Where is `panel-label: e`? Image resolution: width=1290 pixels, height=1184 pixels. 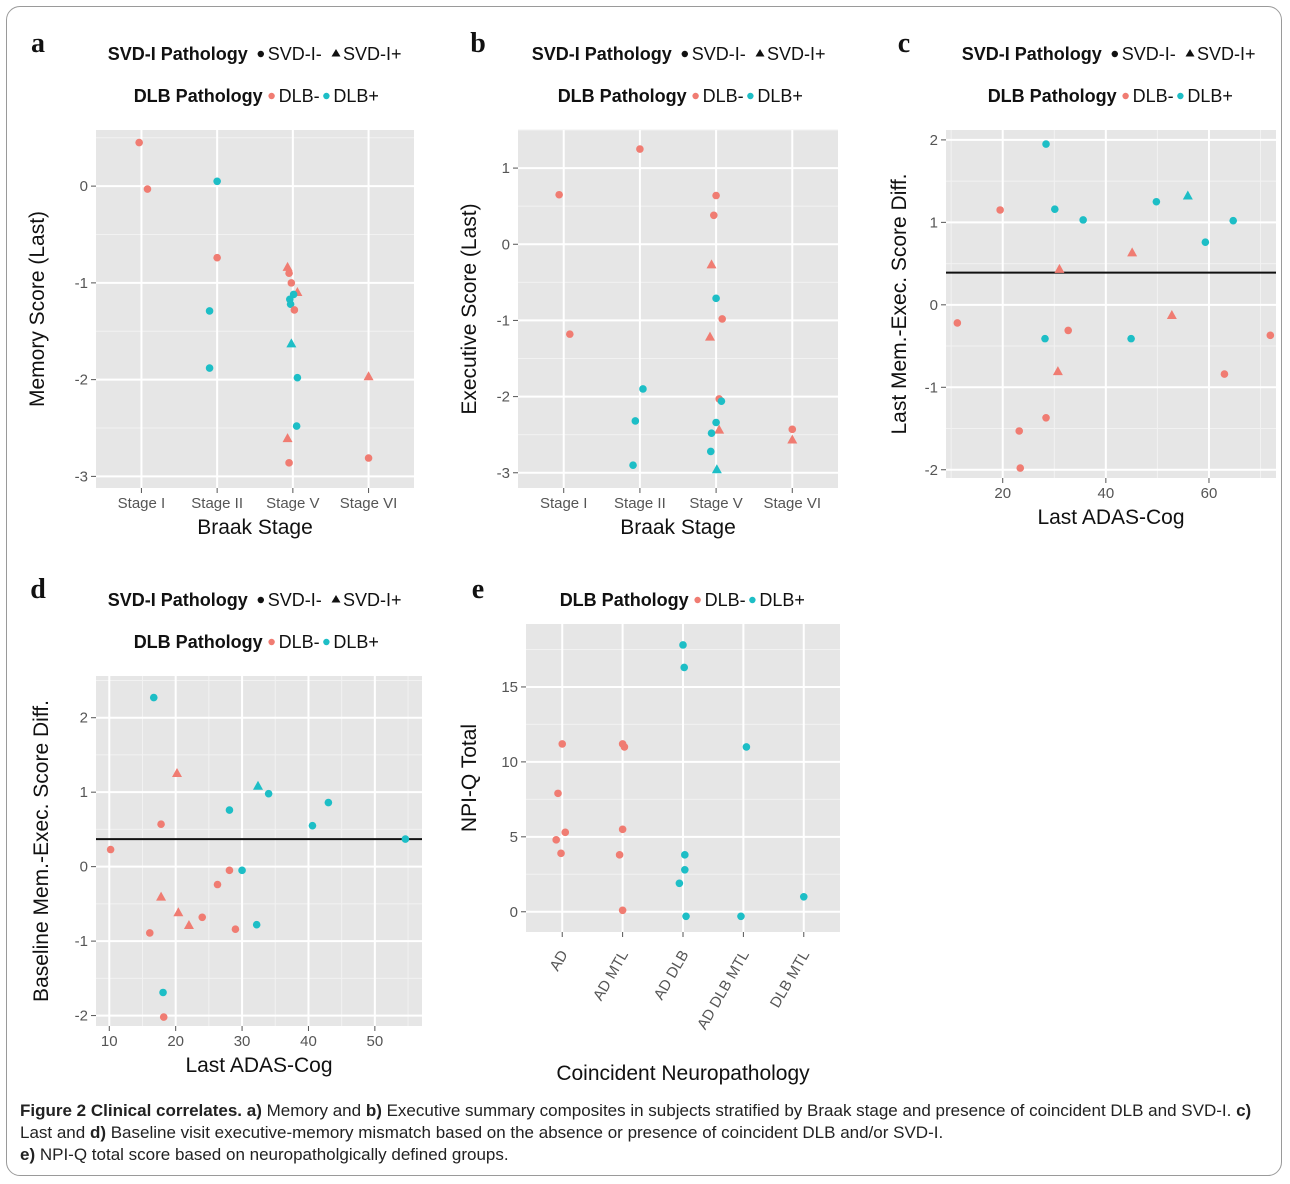 panel-label: e is located at coordinates (478, 589).